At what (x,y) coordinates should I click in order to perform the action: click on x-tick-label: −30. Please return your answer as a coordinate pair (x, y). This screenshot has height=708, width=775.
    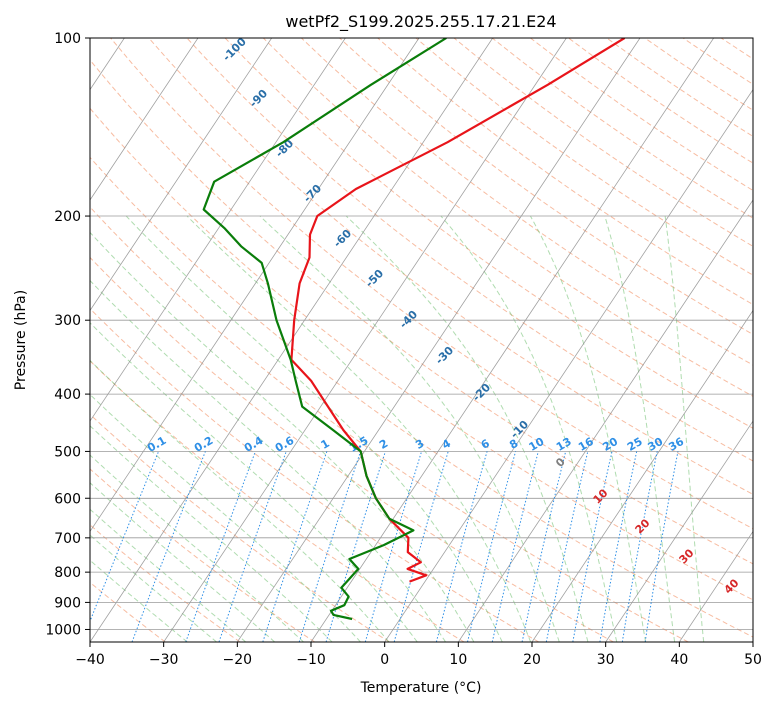
    Looking at the image, I should click on (164, 660).